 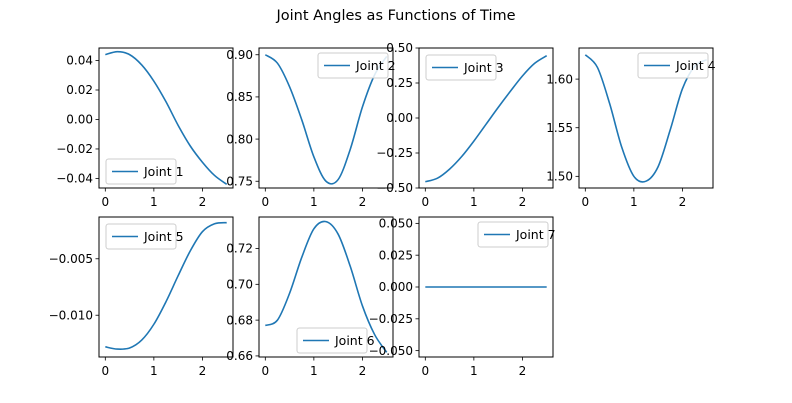 What do you see at coordinates (354, 340) in the screenshot?
I see `legend-label: Joint 6` at bounding box center [354, 340].